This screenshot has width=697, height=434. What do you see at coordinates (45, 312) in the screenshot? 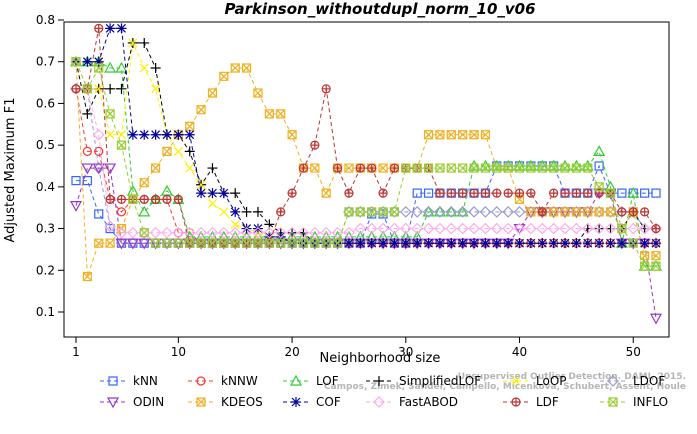
I see `y-tick-label: 0.1` at bounding box center [45, 312].